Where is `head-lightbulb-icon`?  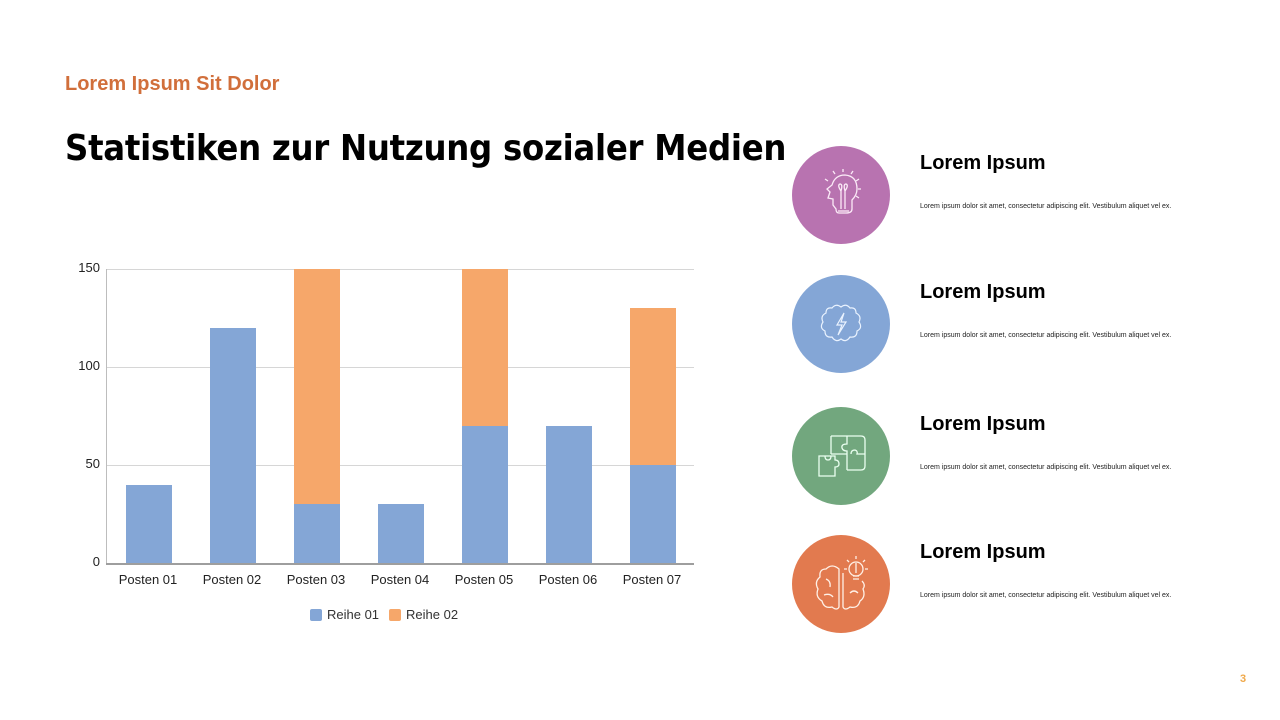
head-lightbulb-icon is located at coordinates (841, 195).